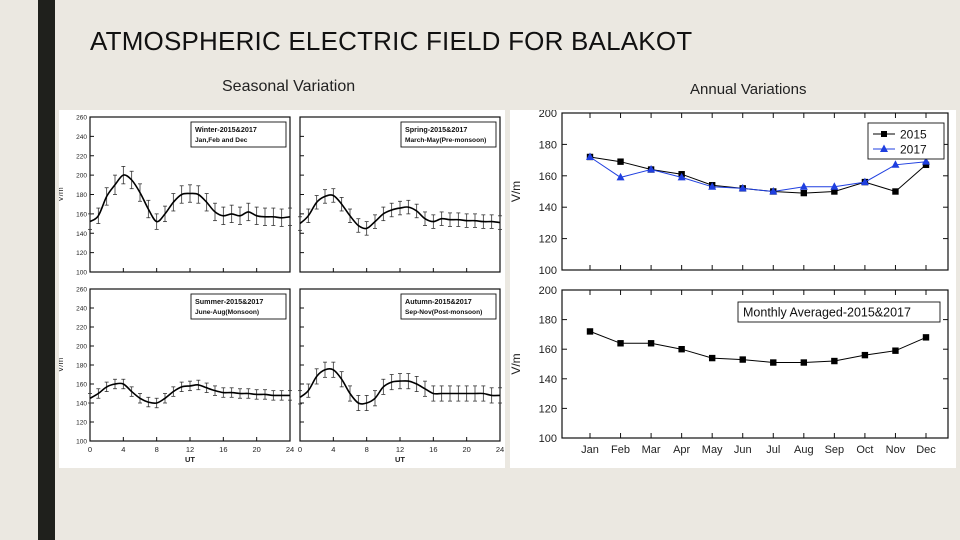 The height and width of the screenshot is (540, 960). I want to click on annual-heading: Annual Variations, so click(748, 89).